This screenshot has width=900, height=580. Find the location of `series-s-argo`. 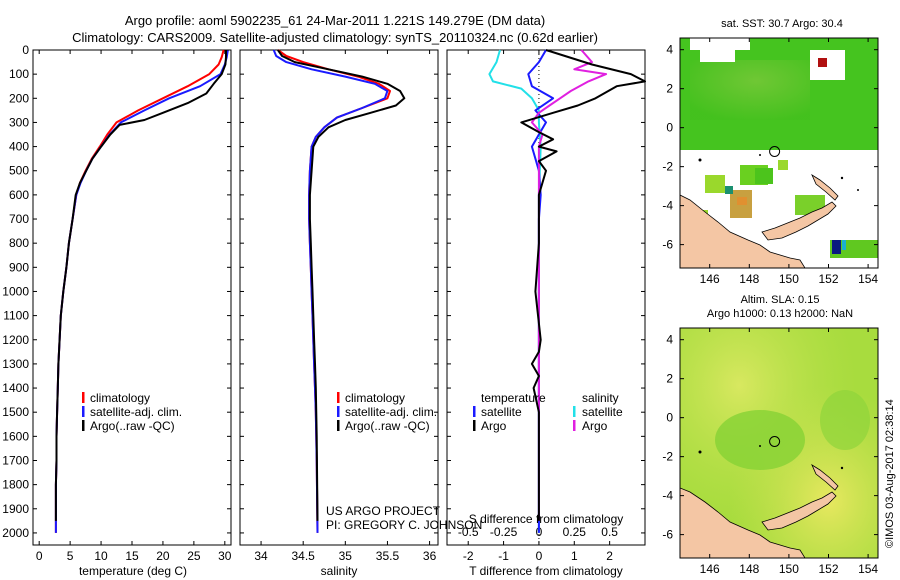

series-s-argo is located at coordinates (569, 285).